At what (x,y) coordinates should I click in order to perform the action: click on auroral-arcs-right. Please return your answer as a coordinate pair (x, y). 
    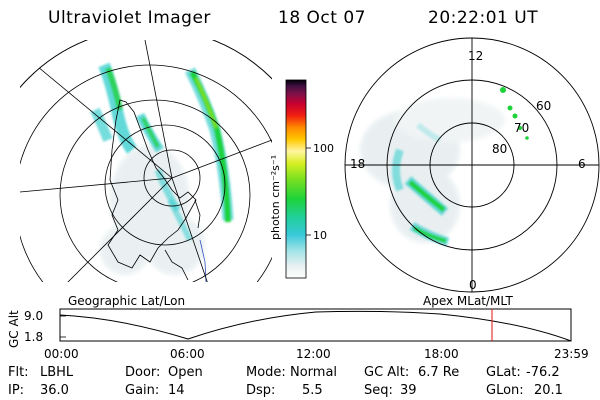
    Looking at the image, I should click on (421, 184).